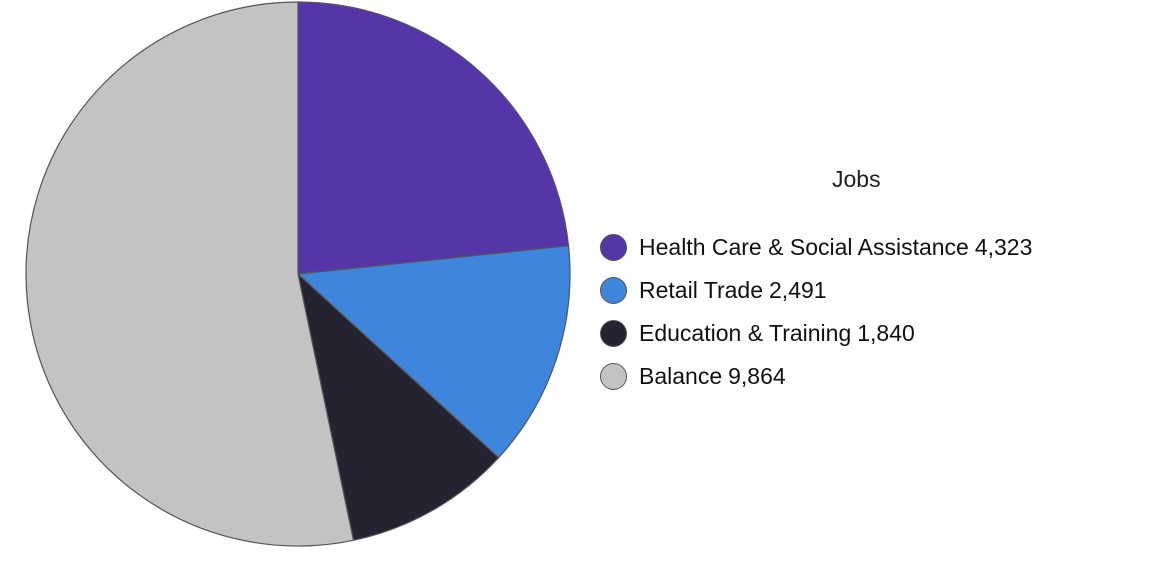  What do you see at coordinates (745, 333) in the screenshot?
I see `legend-label: Education & Training` at bounding box center [745, 333].